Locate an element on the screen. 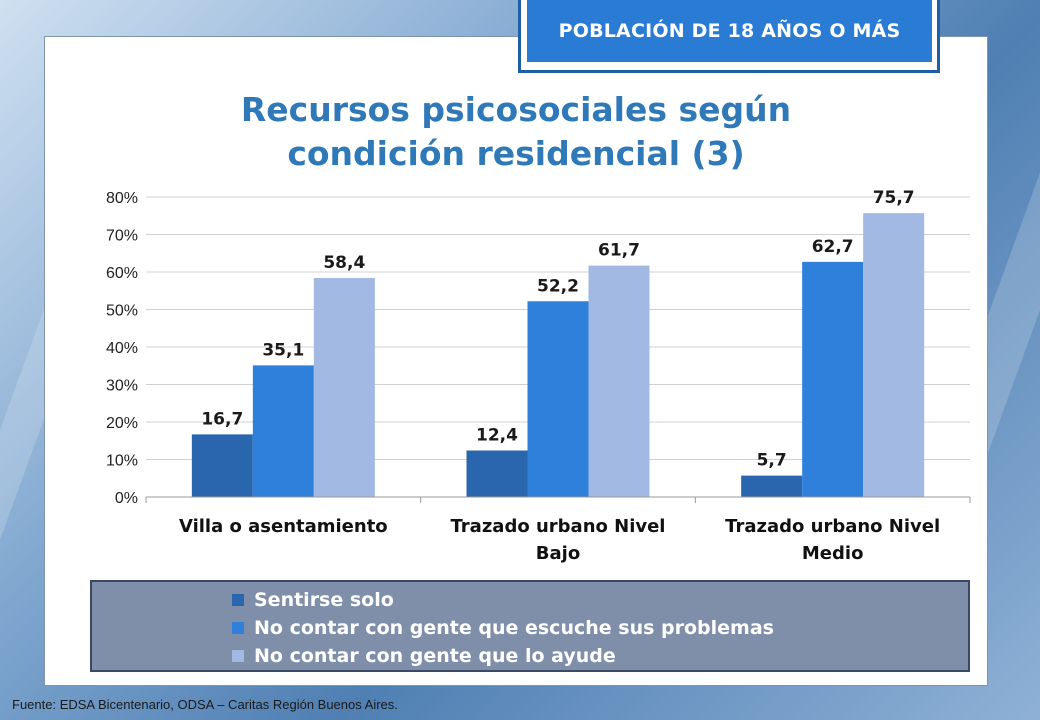  legend-label: Sentirse solo is located at coordinates (324, 600).